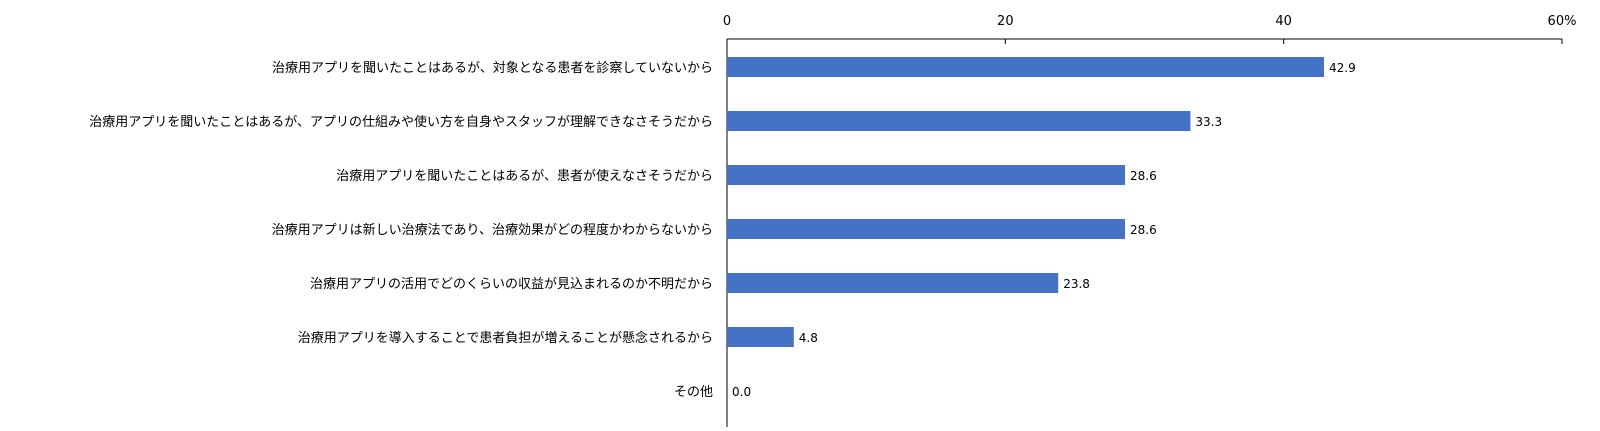 This screenshot has width=1600, height=431. What do you see at coordinates (1562, 21) in the screenshot?
I see `x-tick-label: 60%` at bounding box center [1562, 21].